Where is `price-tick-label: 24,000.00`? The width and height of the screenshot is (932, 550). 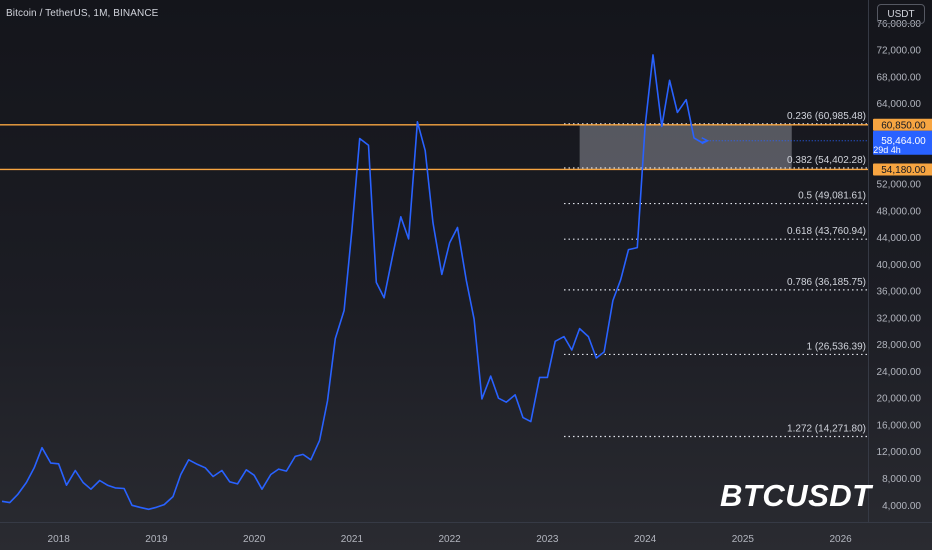 price-tick-label: 24,000.00 is located at coordinates (899, 372).